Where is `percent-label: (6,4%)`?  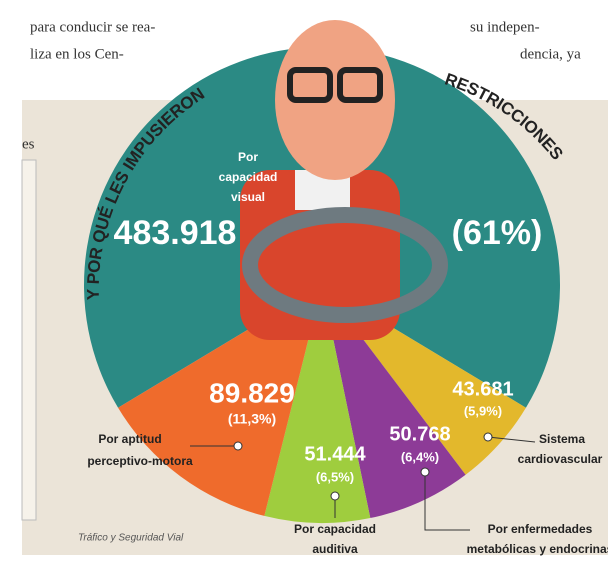
percent-label: (6,4%) is located at coordinates (420, 456).